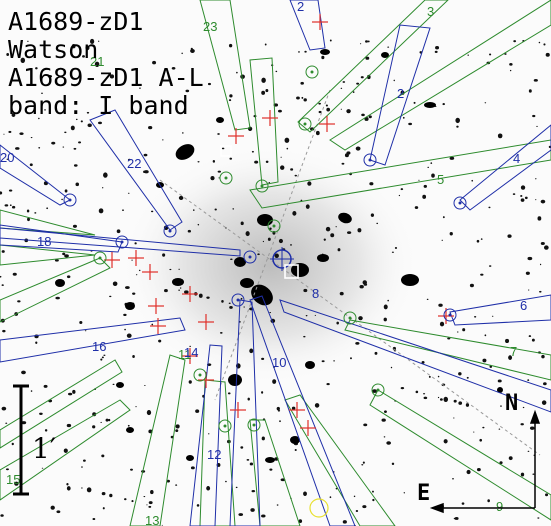 This screenshot has height=526, width=551. What do you see at coordinates (279, 362) in the screenshot?
I see `slit-label: 10` at bounding box center [279, 362].